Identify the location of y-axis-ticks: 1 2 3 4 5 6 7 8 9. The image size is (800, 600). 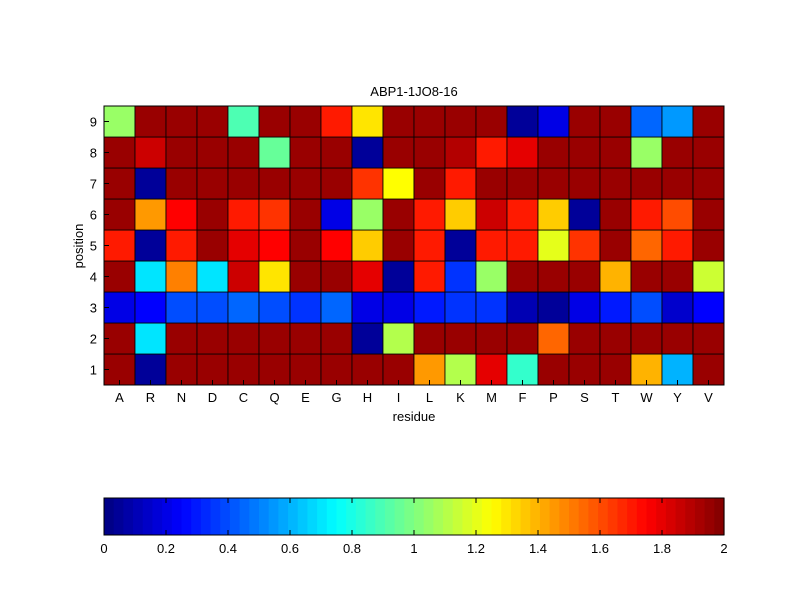
(99, 246).